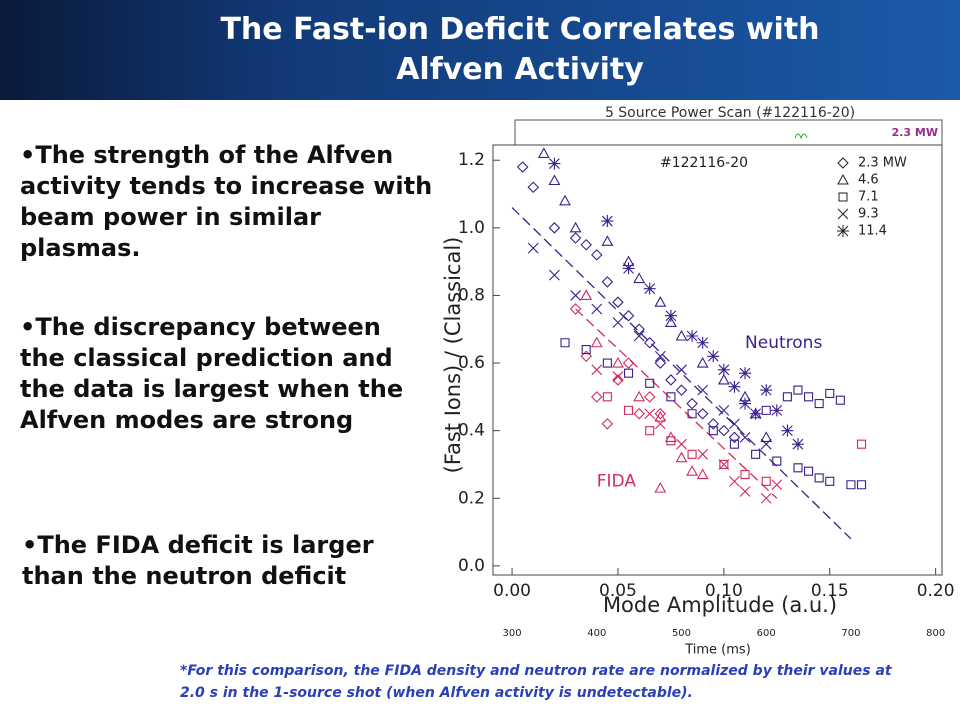  I want to click on y-tick-label: 1.2, so click(471, 160).